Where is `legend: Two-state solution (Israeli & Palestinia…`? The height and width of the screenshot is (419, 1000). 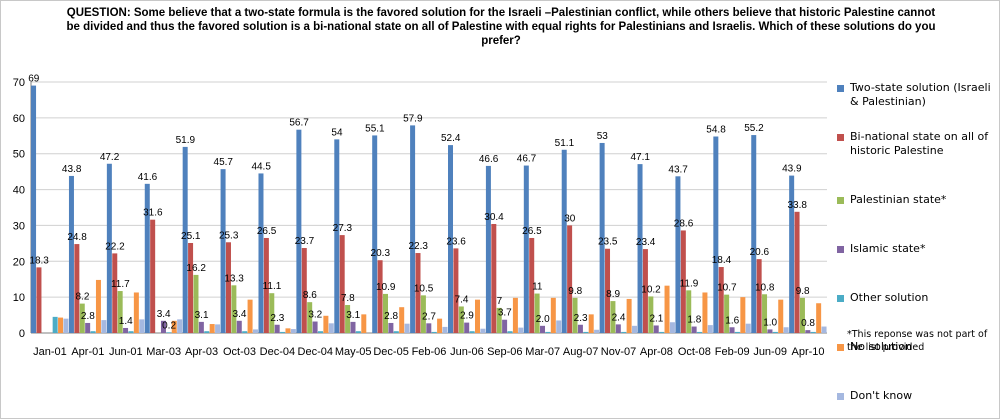 legend: Two-state solution (Israeli & Palestinia… is located at coordinates (917, 242).